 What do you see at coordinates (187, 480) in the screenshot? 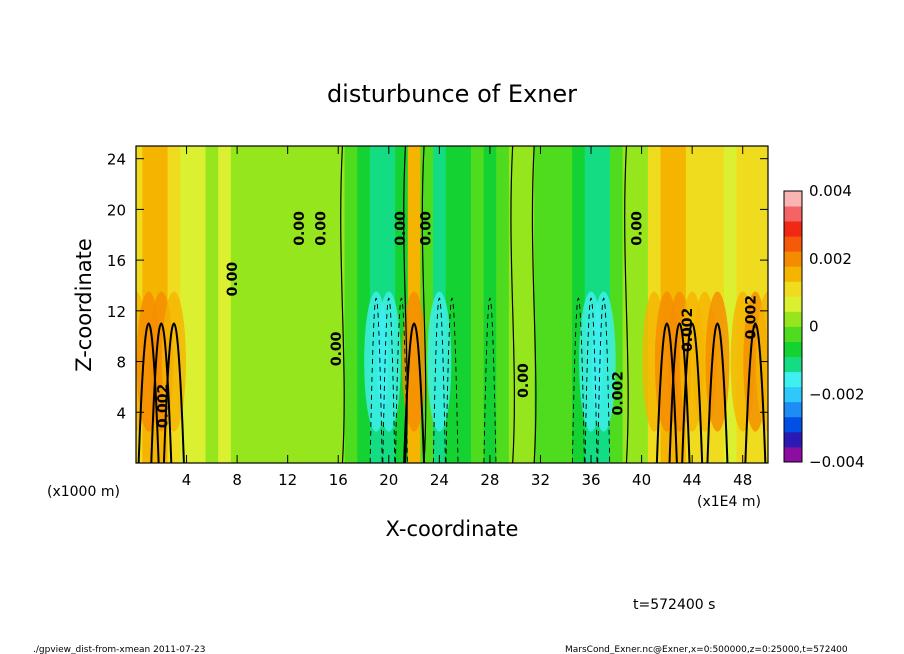
I see `x-tick-label: 4` at bounding box center [187, 480].